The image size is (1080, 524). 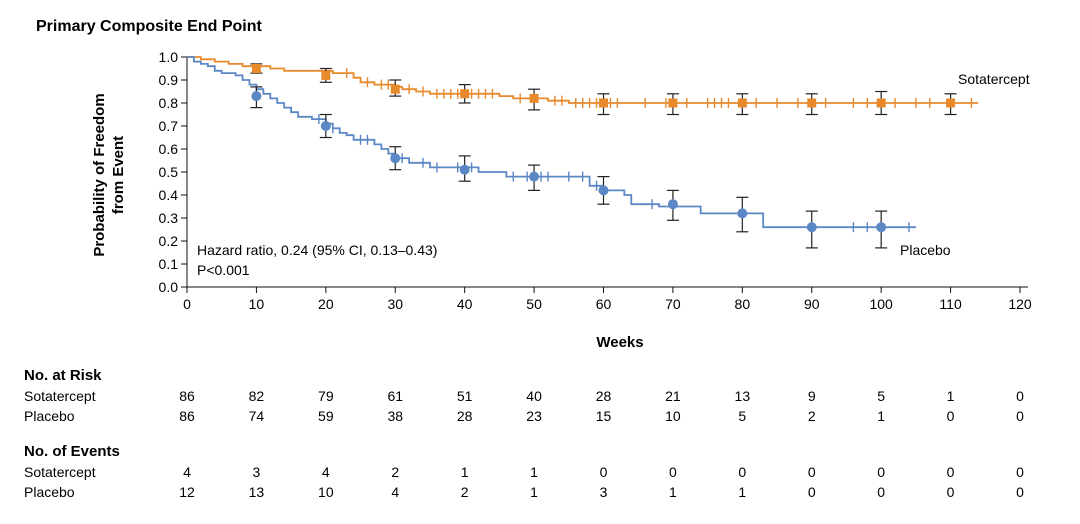 I want to click on y-tick-label: 0.3, so click(x=169, y=218).